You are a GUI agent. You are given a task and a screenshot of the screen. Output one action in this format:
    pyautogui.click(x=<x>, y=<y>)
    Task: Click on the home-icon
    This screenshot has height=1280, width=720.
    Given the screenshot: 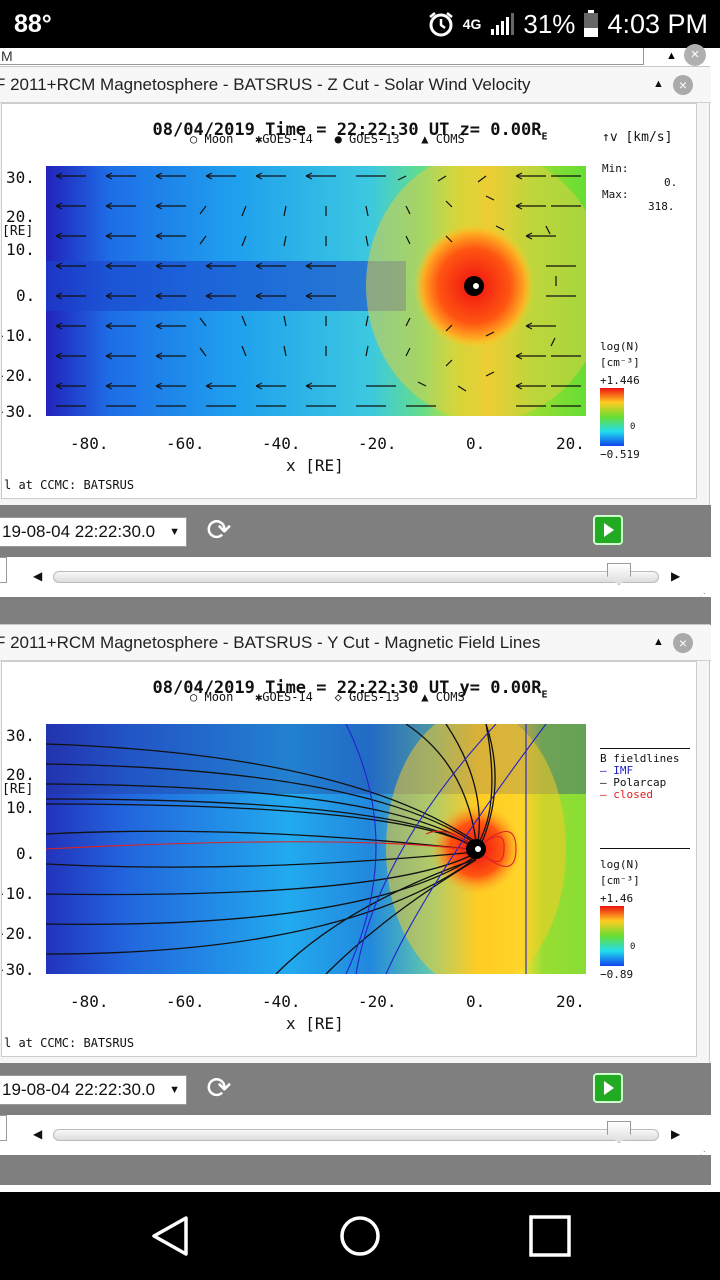 What is the action you would take?
    pyautogui.click(x=360, y=1236)
    